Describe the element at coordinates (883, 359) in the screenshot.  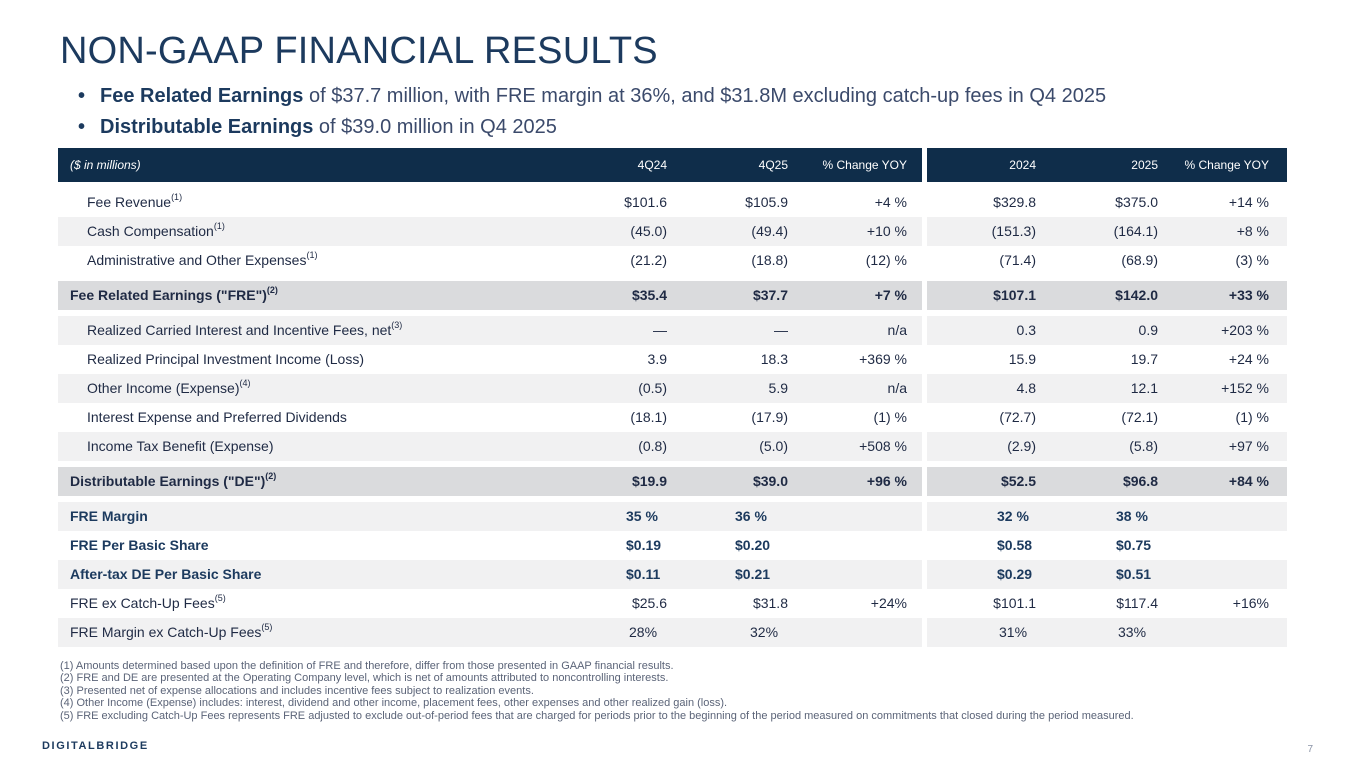
I see `row-value: +369 %` at that location.